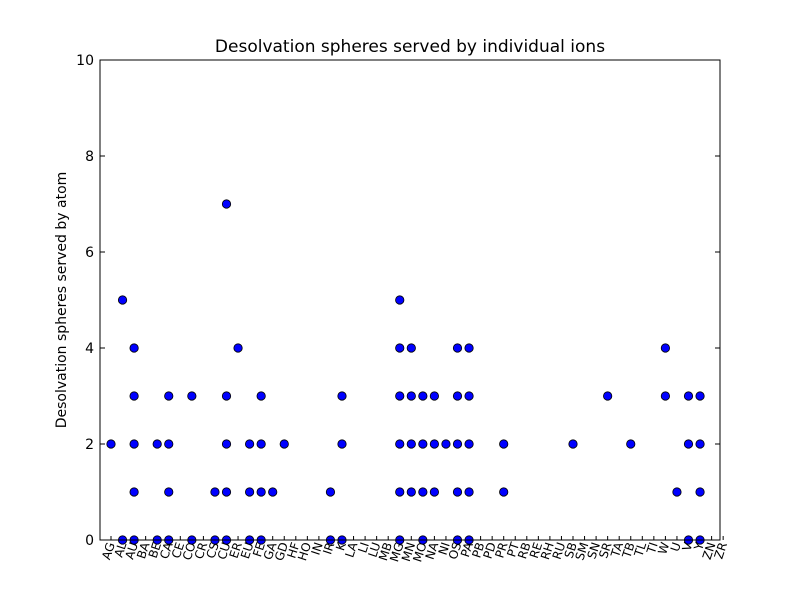 This screenshot has height=600, width=800. I want to click on x-tick-label: BA, so click(143, 550).